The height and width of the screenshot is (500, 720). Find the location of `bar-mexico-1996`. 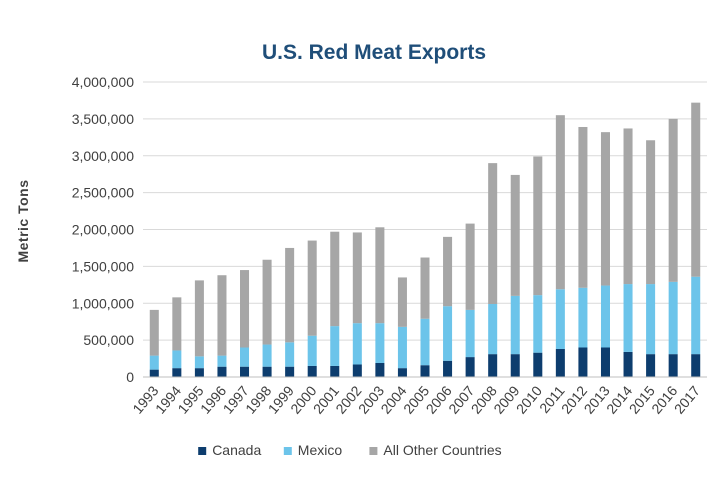

bar-mexico-1996 is located at coordinates (222, 361).